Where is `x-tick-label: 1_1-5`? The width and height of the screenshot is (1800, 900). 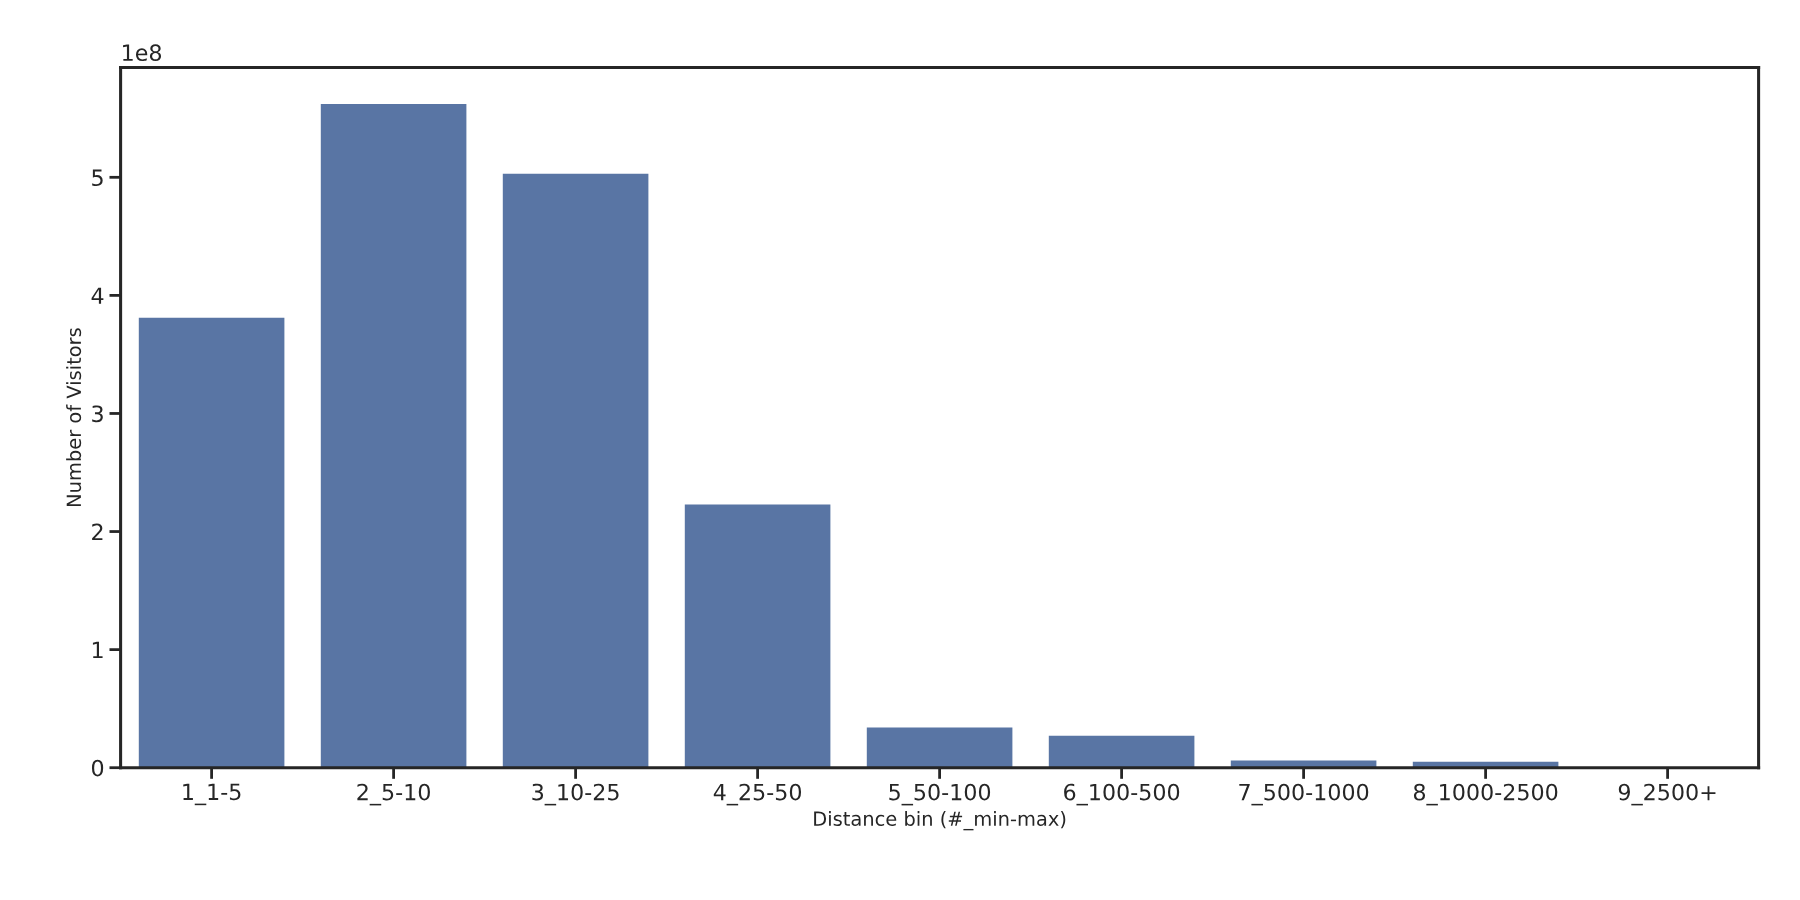 x-tick-label: 1_1-5 is located at coordinates (212, 794).